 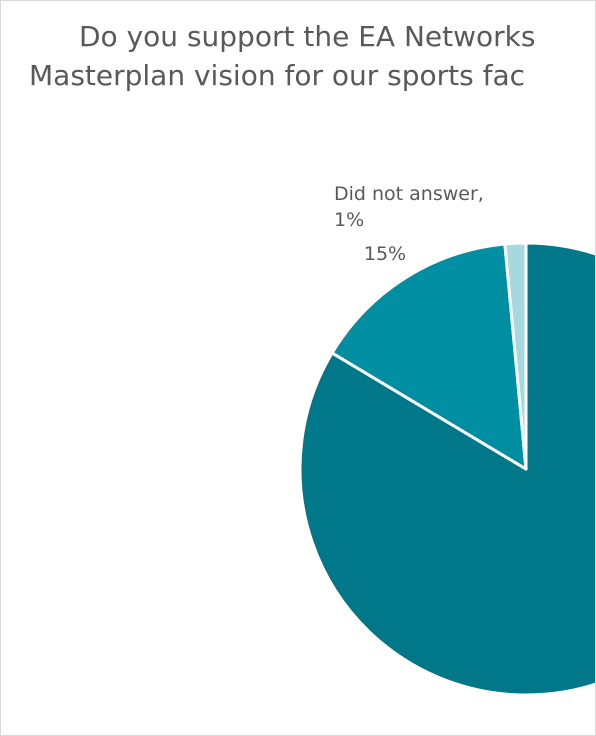 I want to click on data-label-slice-3-line-2: 1%, so click(x=349, y=220).